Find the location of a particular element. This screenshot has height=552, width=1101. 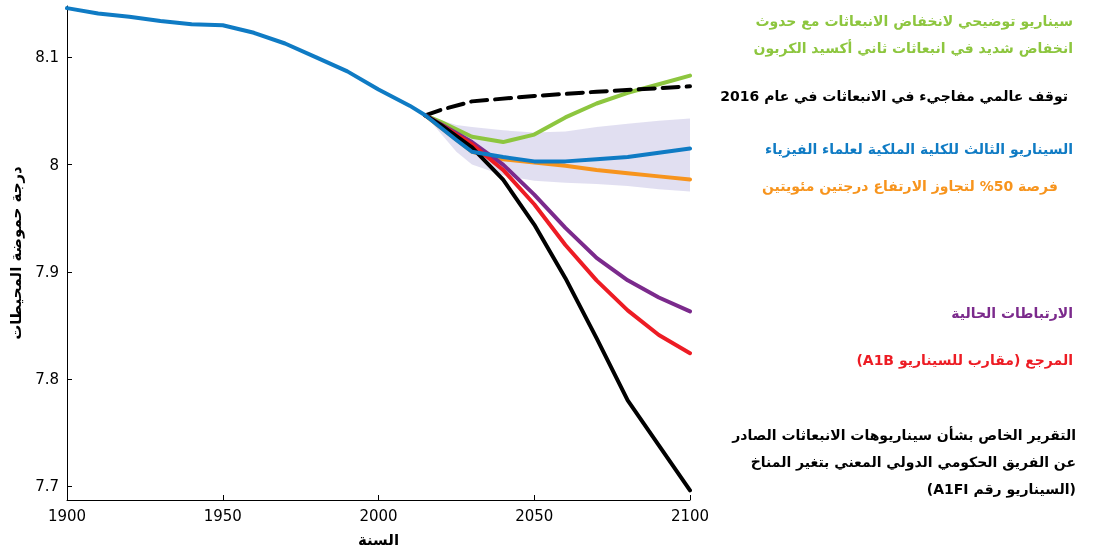

y-tick-label: 7.8 is located at coordinates (47, 378).